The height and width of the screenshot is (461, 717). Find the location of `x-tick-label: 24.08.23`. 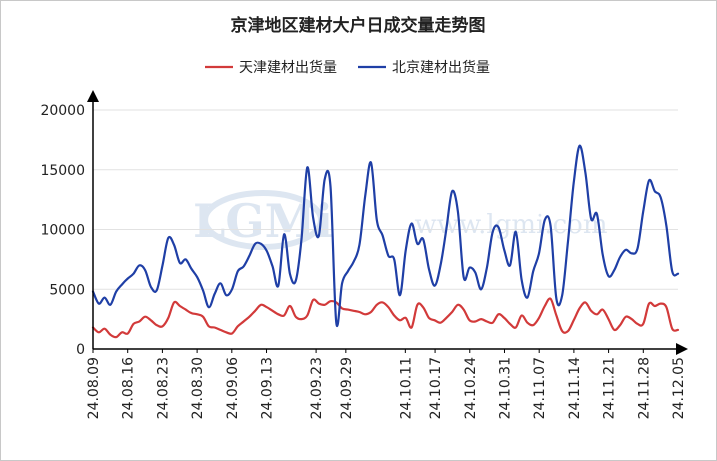

x-tick-label: 24.08.23 is located at coordinates (163, 388).